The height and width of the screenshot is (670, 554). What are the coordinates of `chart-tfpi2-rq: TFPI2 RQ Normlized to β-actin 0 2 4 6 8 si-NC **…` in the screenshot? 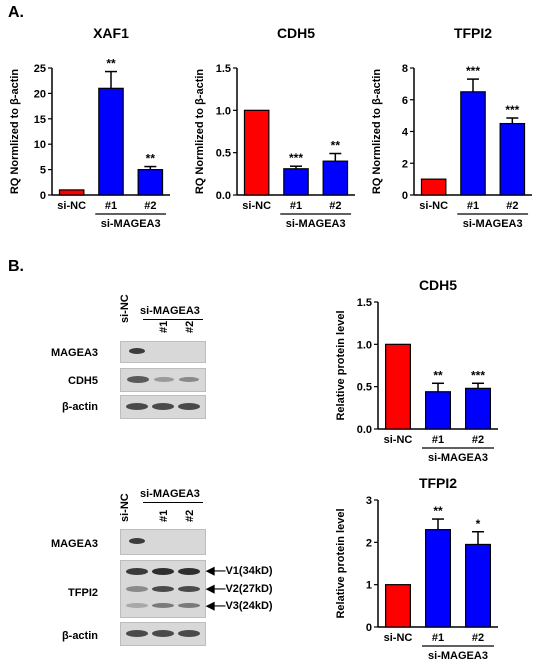 It's located at (451, 127).